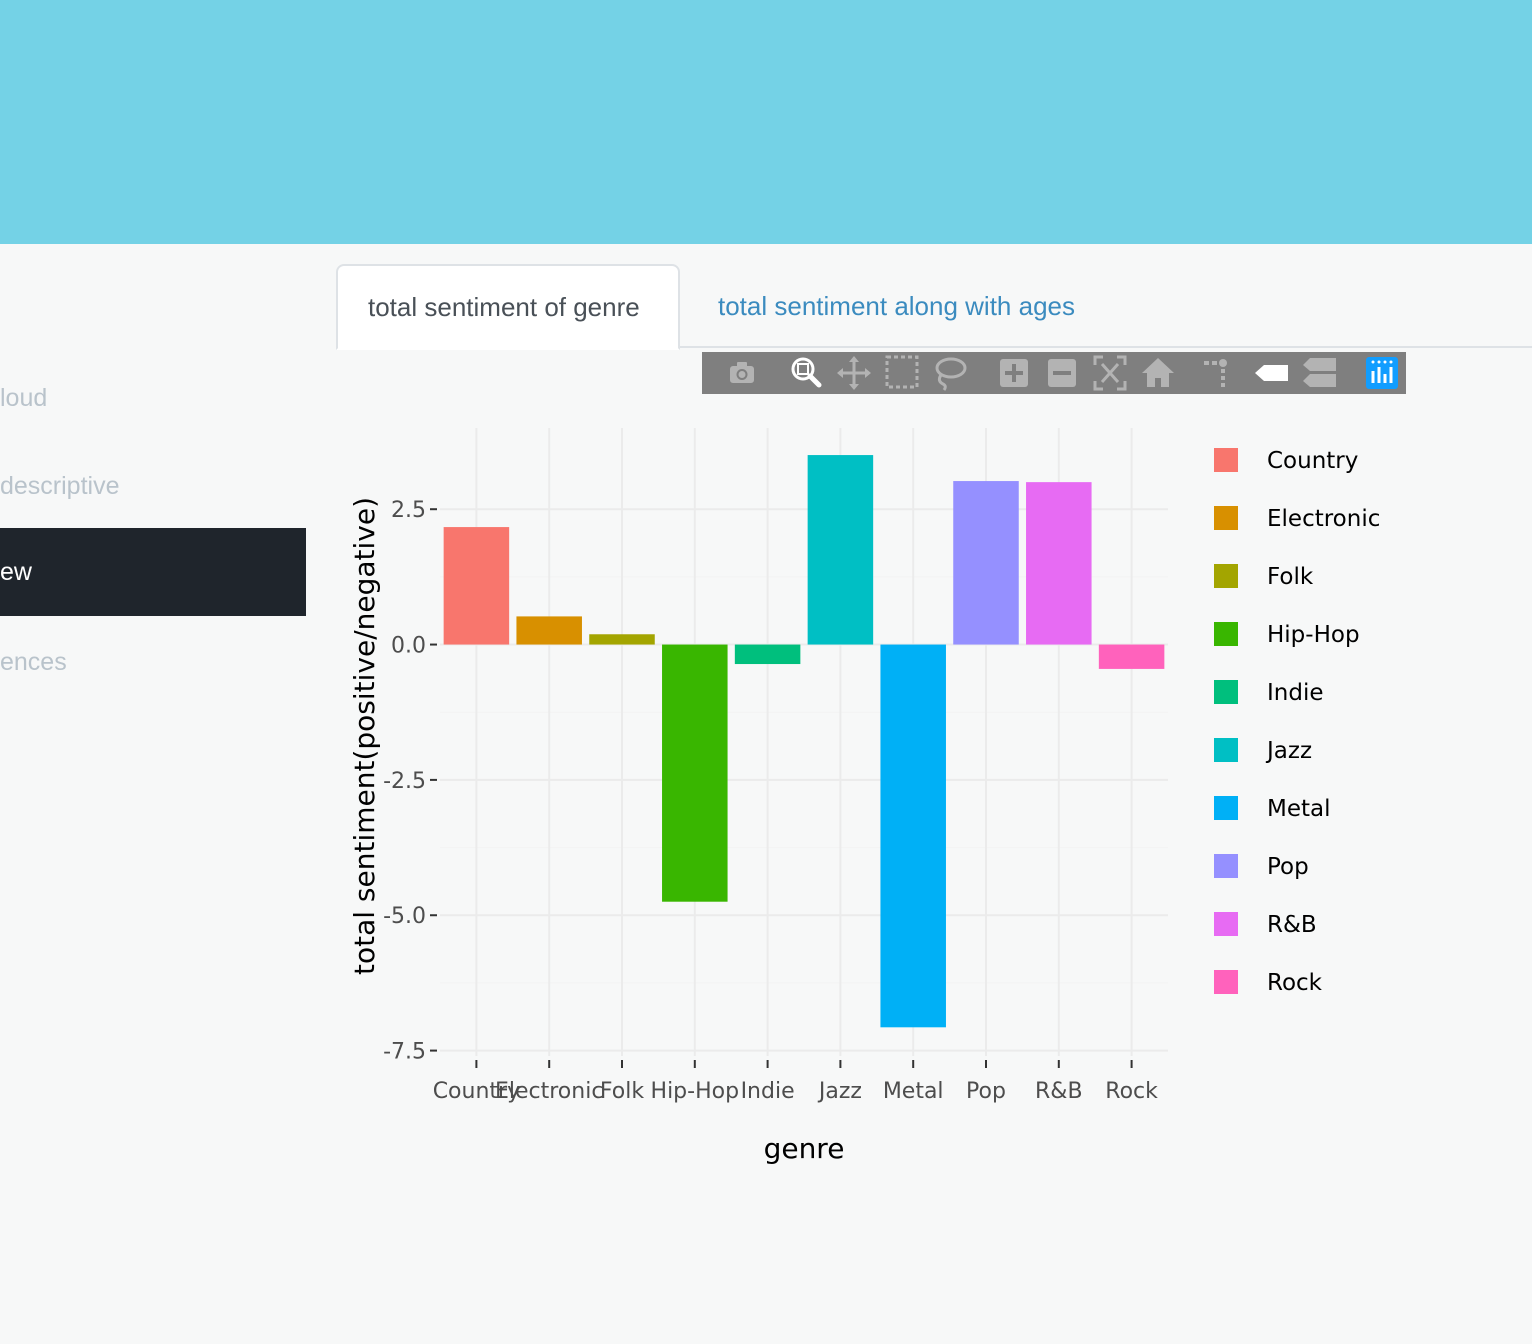 The height and width of the screenshot is (1344, 1532). What do you see at coordinates (153, 486) in the screenshot?
I see `sidebar-item-descriptive: descriptive` at bounding box center [153, 486].